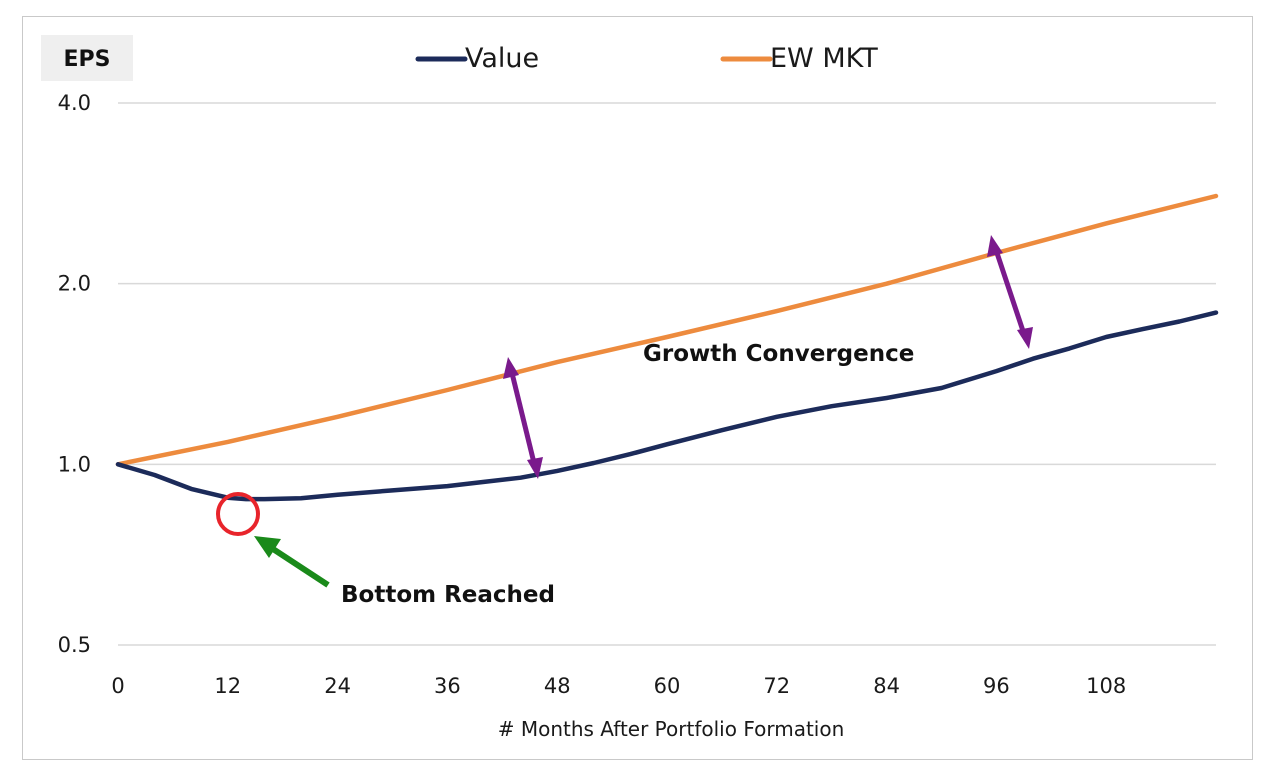 The image size is (1280, 779). What do you see at coordinates (557, 686) in the screenshot?
I see `x-tick-label: 48` at bounding box center [557, 686].